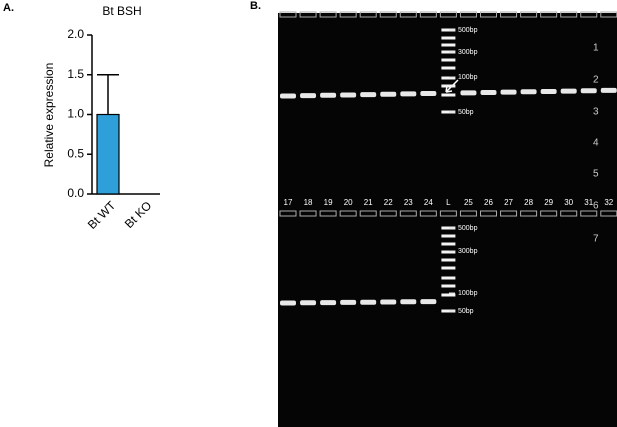 This screenshot has height=427, width=617. I want to click on lane-label: 20, so click(348, 202).